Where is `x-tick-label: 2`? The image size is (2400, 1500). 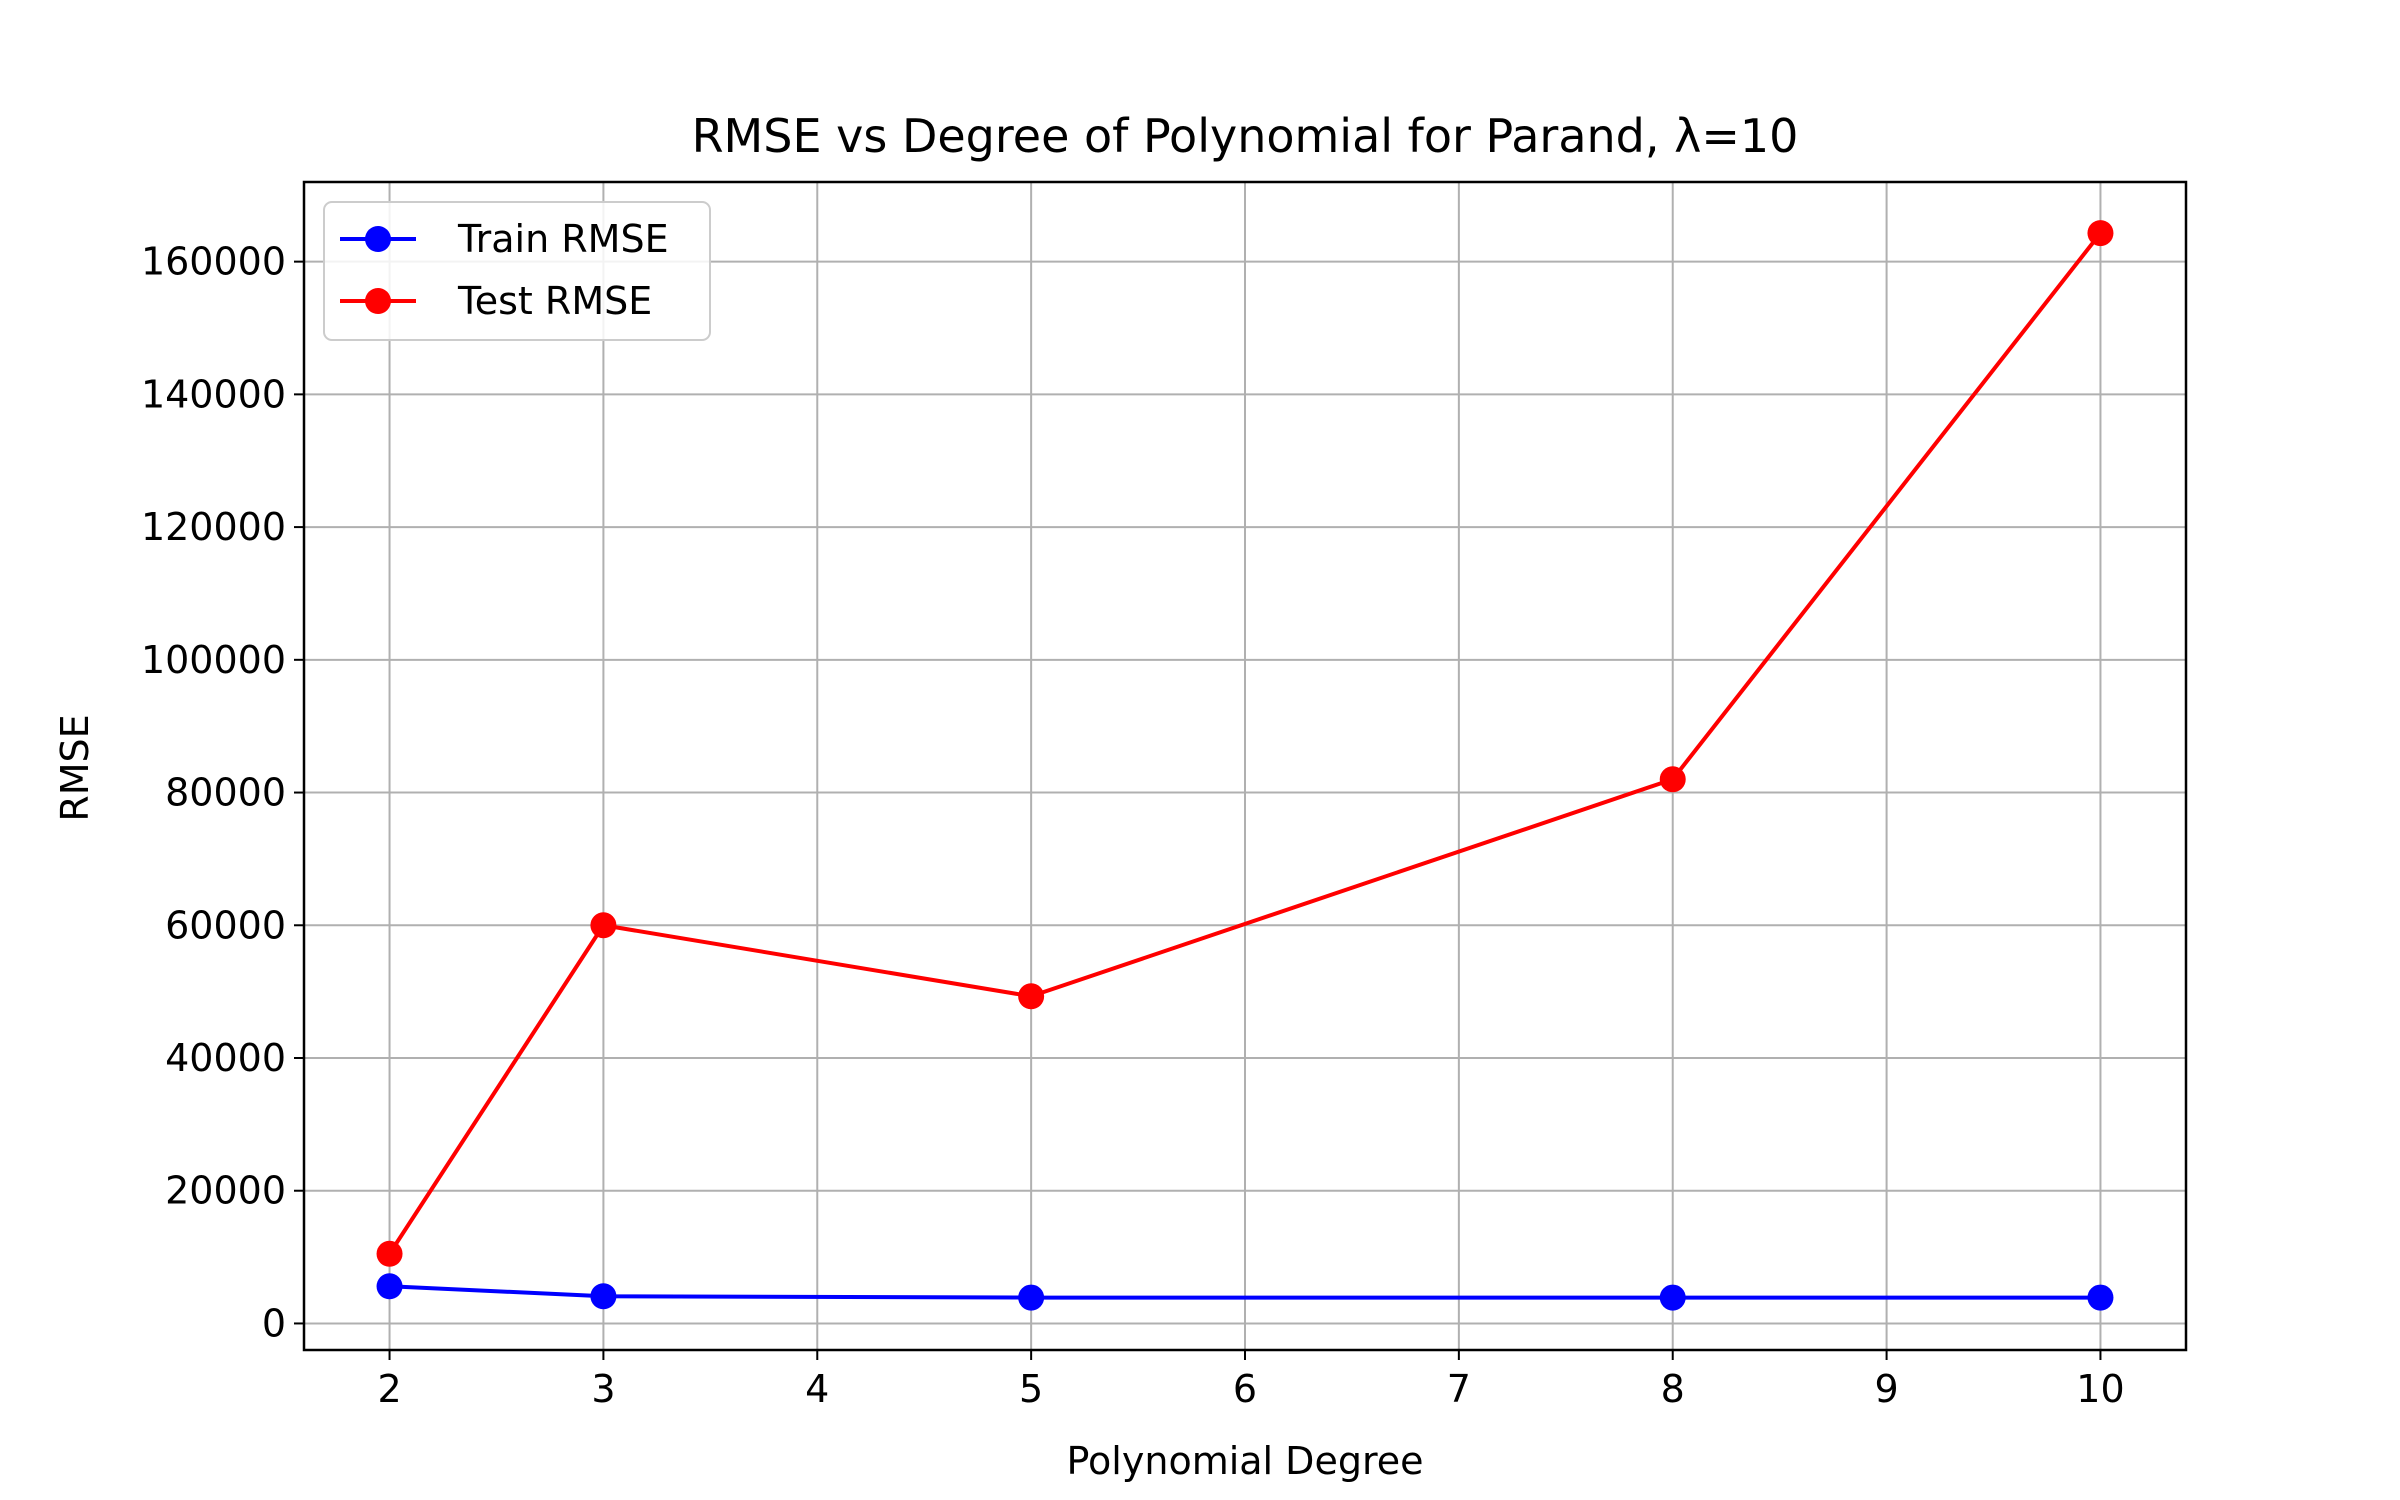
x-tick-label: 2 is located at coordinates (389, 1389).